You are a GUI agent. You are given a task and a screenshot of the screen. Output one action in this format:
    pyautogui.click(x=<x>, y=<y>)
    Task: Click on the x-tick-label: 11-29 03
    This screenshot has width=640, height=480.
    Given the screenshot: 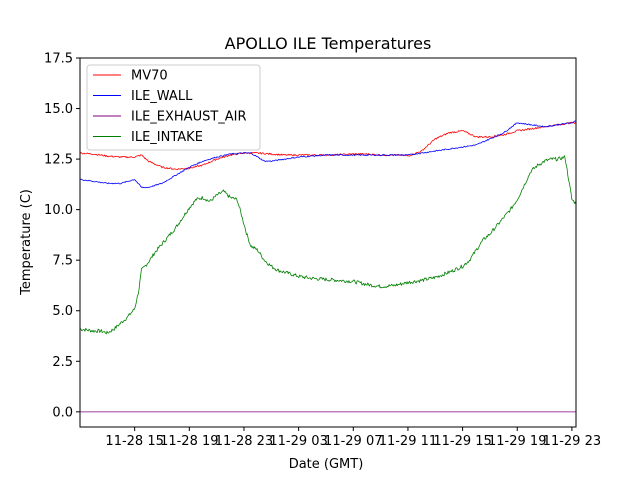 What is the action you would take?
    pyautogui.click(x=298, y=441)
    